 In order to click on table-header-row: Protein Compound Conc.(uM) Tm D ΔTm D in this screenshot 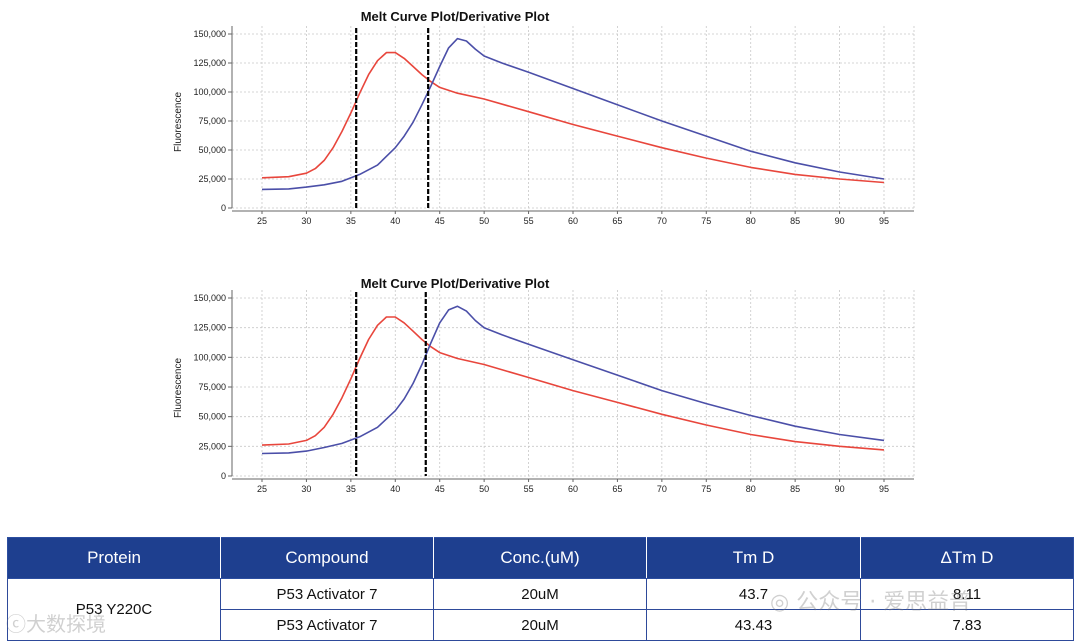, I will do `click(540, 558)`.